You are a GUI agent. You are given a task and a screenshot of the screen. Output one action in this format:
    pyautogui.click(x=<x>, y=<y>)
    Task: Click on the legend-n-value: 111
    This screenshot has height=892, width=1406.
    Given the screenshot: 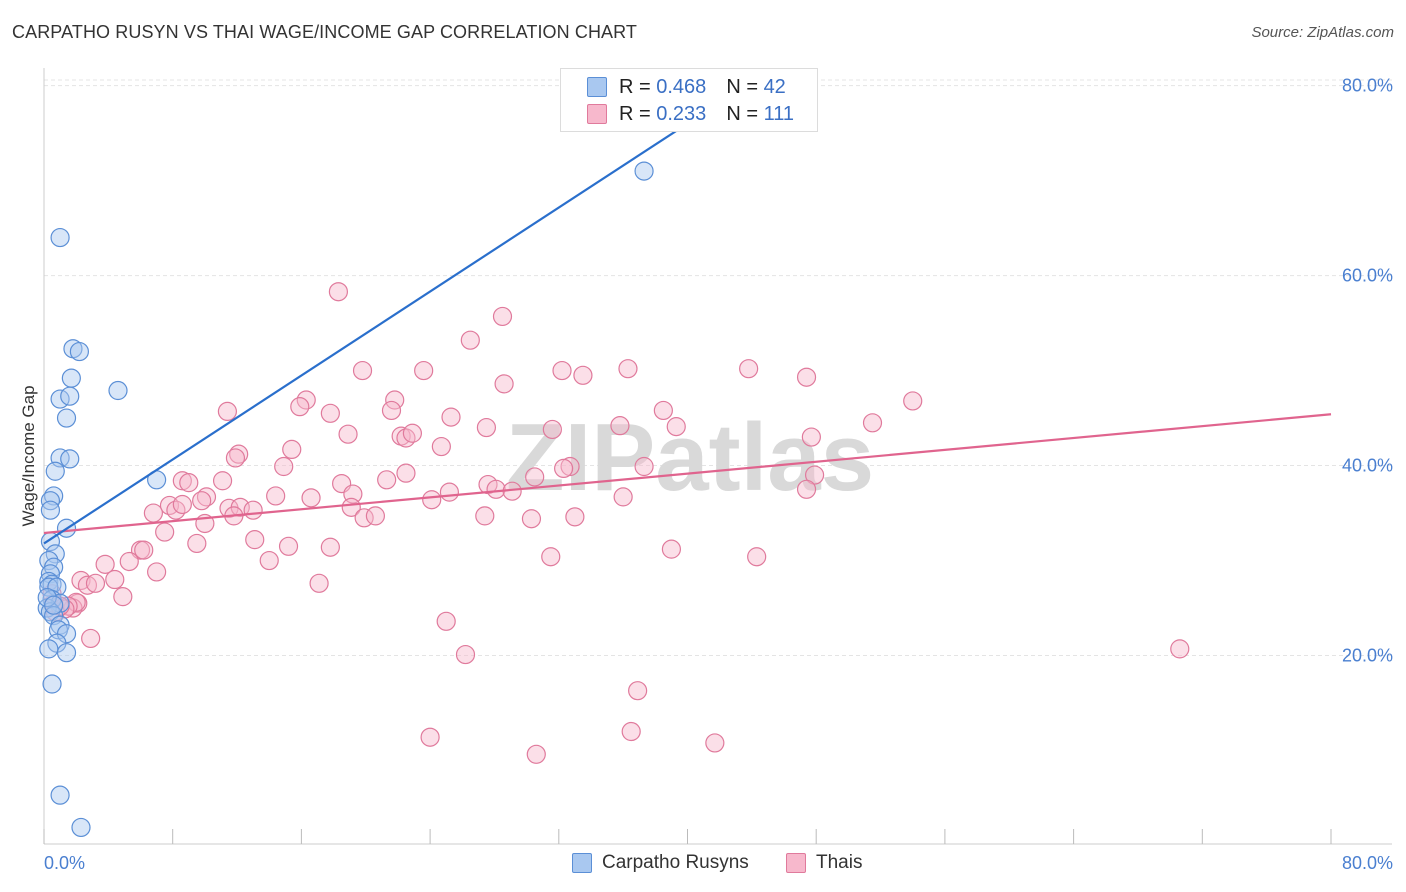 What is the action you would take?
    pyautogui.click(x=778, y=113)
    